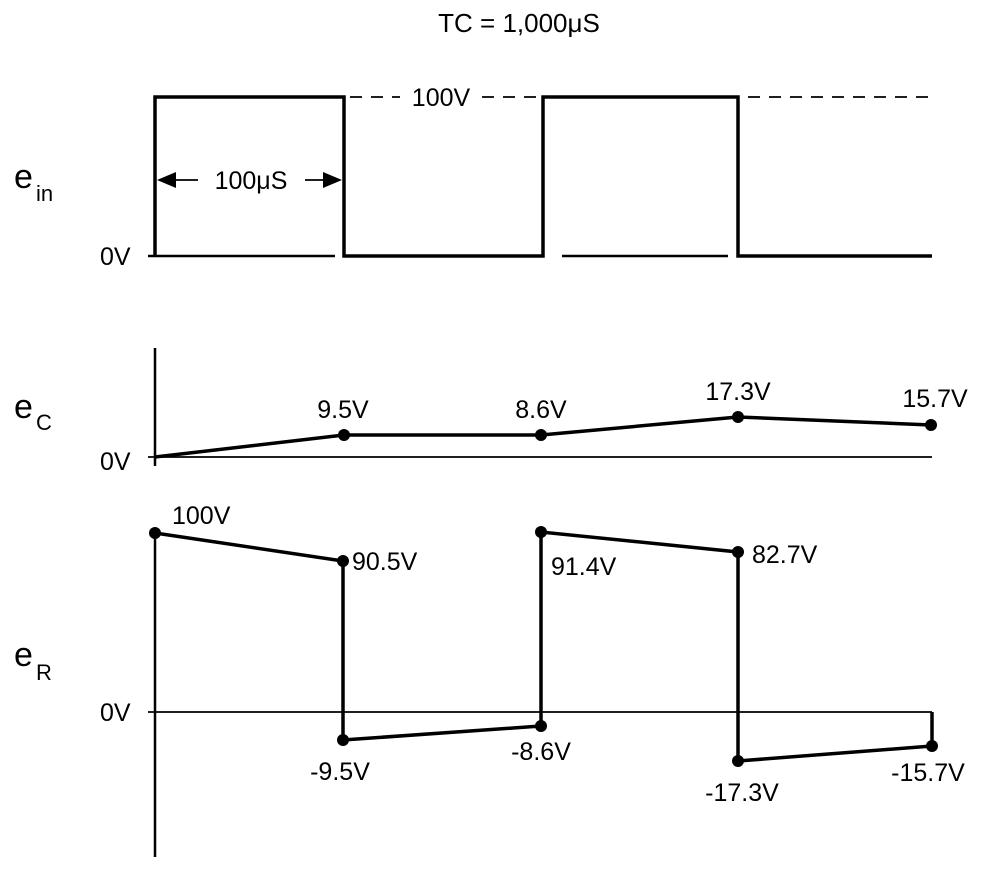 This screenshot has height=883, width=988. Describe the element at coordinates (166, 180) in the screenshot. I see `left-arrowhead-icon` at that location.